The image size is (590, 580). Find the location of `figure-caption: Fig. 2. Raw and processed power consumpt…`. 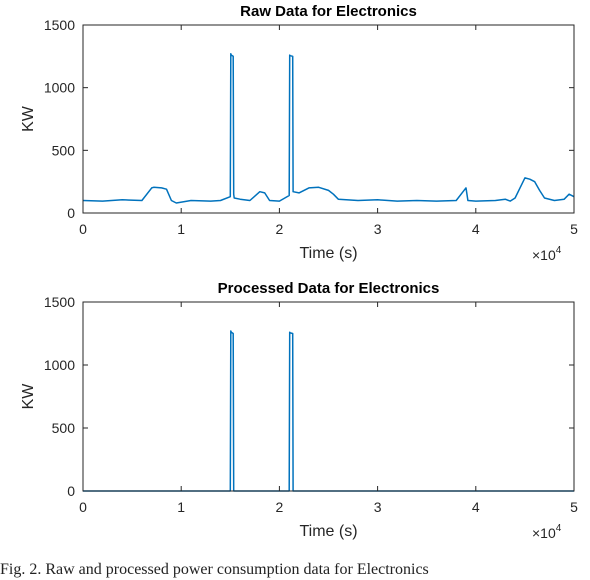

figure-caption: Fig. 2. Raw and processed power consumpt… is located at coordinates (214, 569).